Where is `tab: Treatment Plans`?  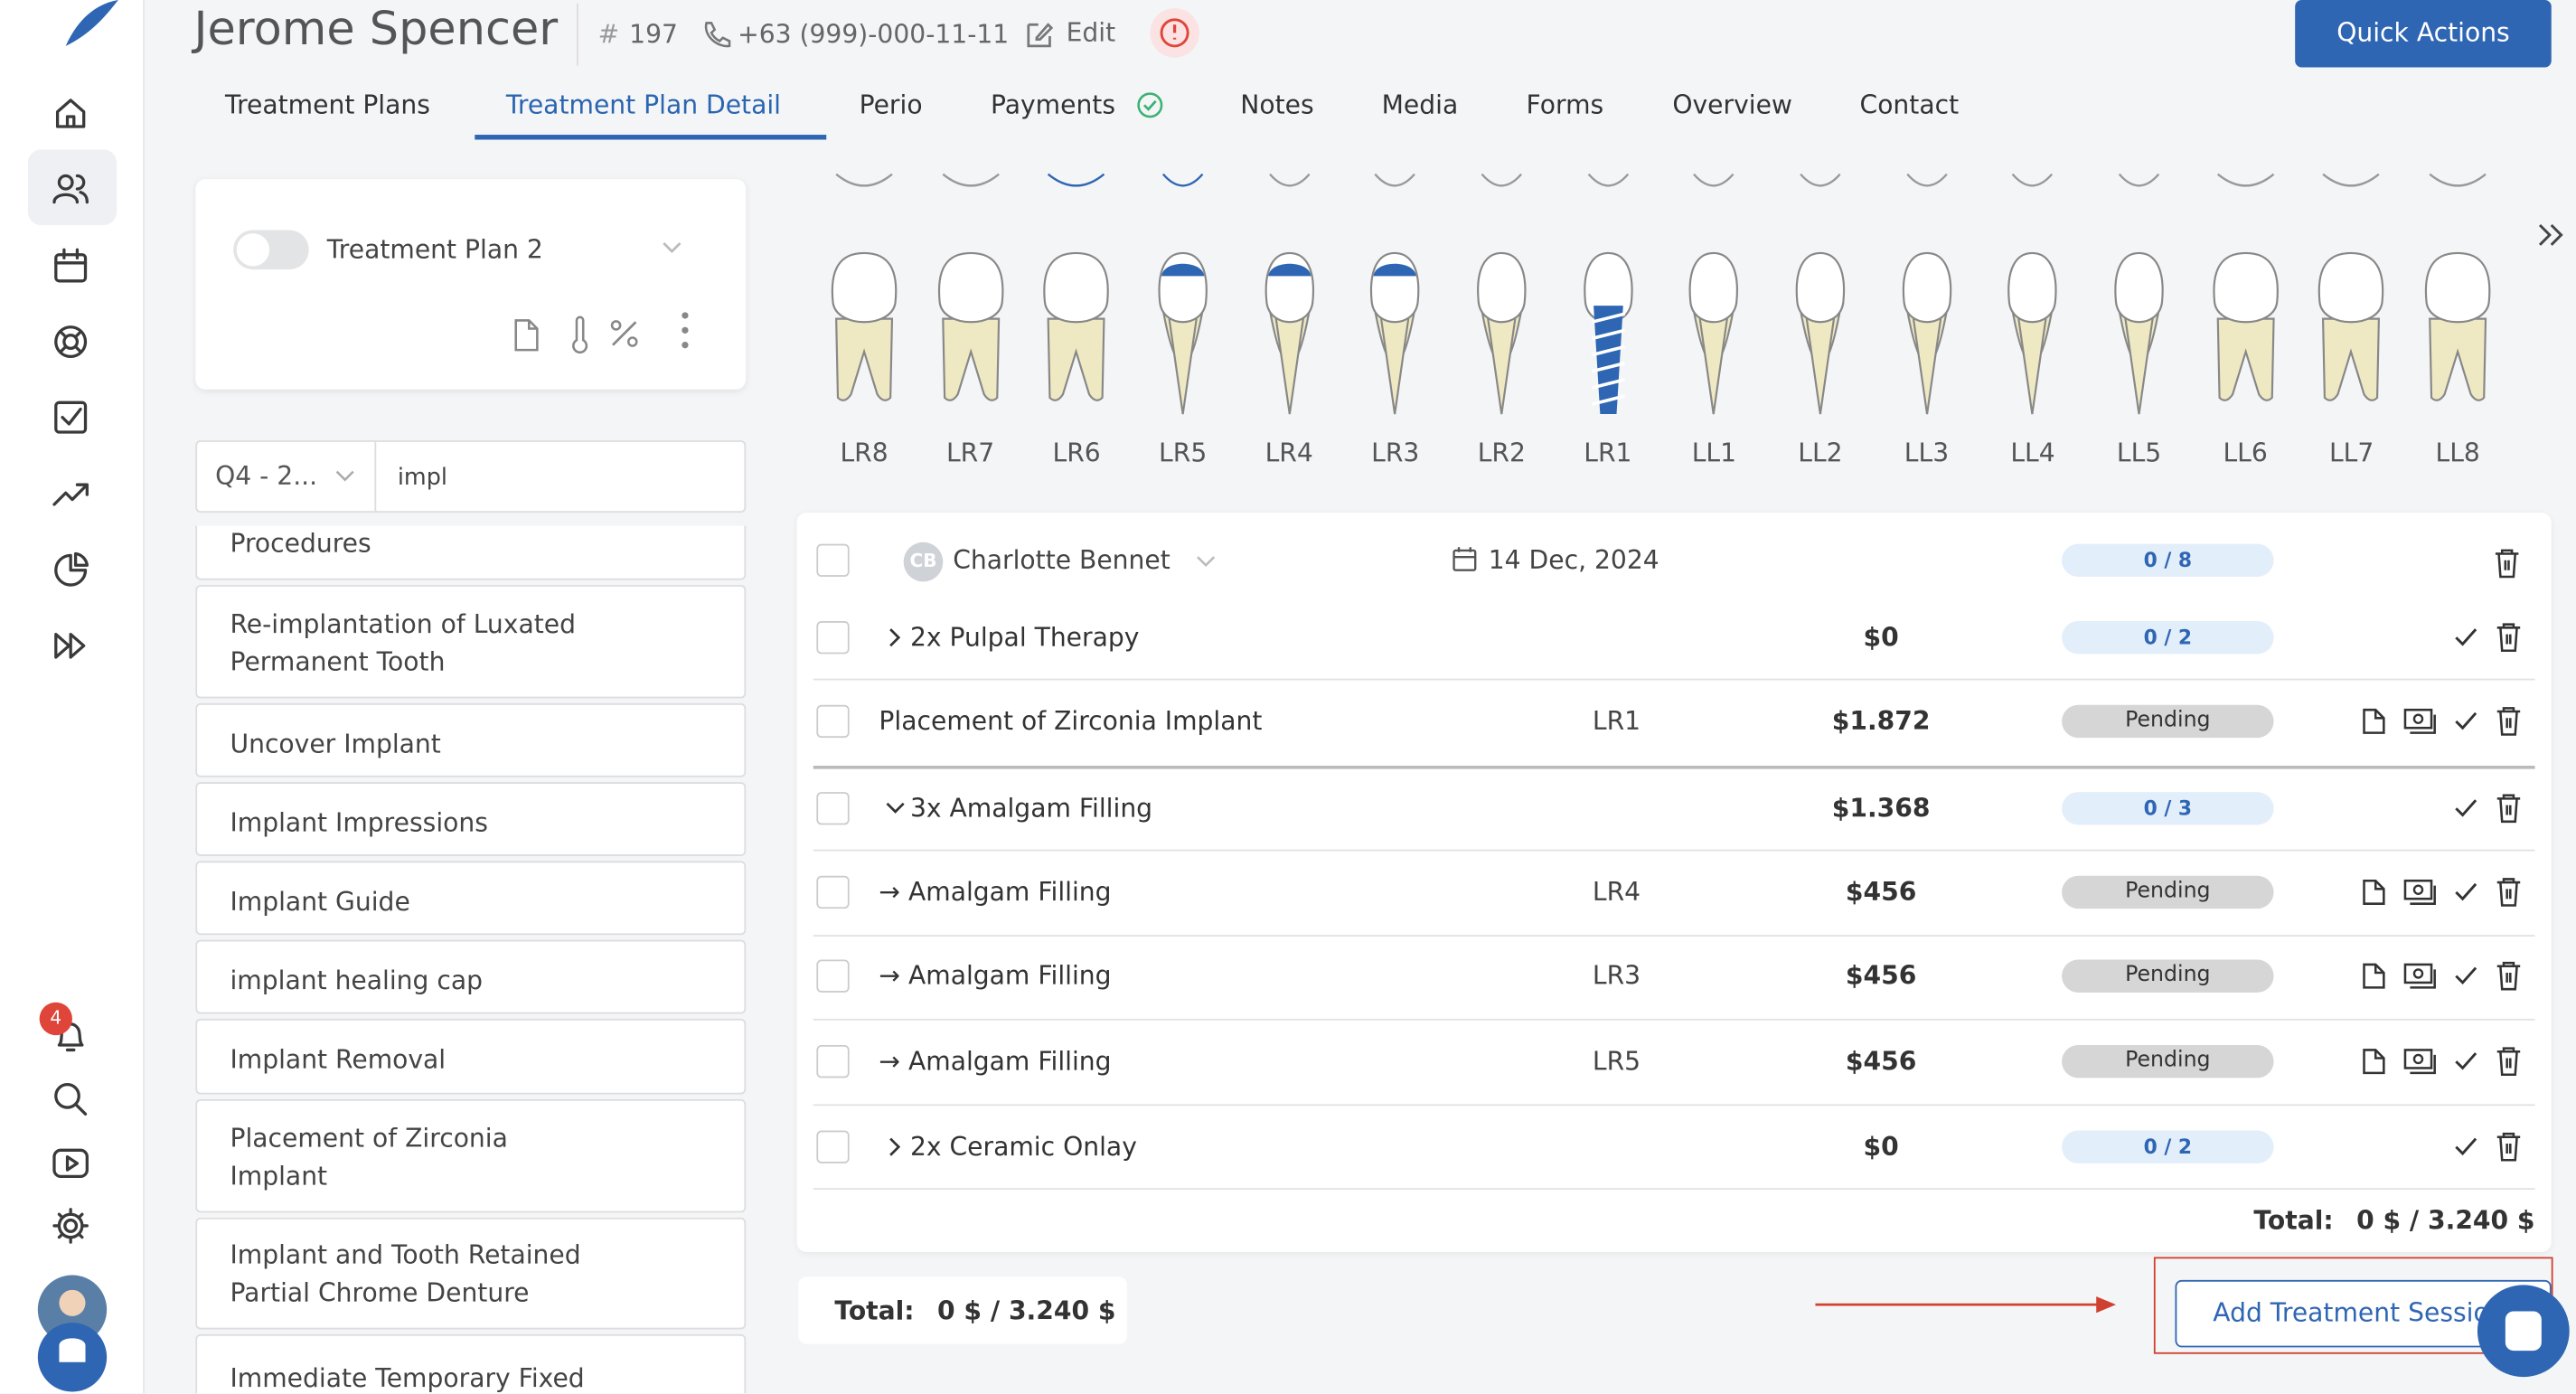
tab: Treatment Plans is located at coordinates (328, 105).